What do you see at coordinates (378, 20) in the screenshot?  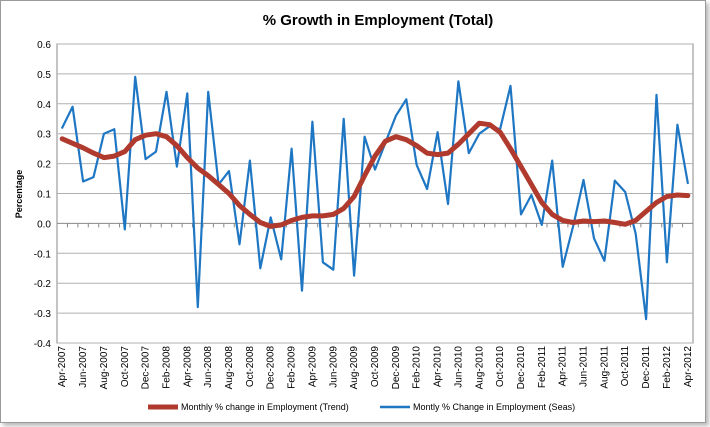 I see `chart-title: % Growth in Employment (Total)` at bounding box center [378, 20].